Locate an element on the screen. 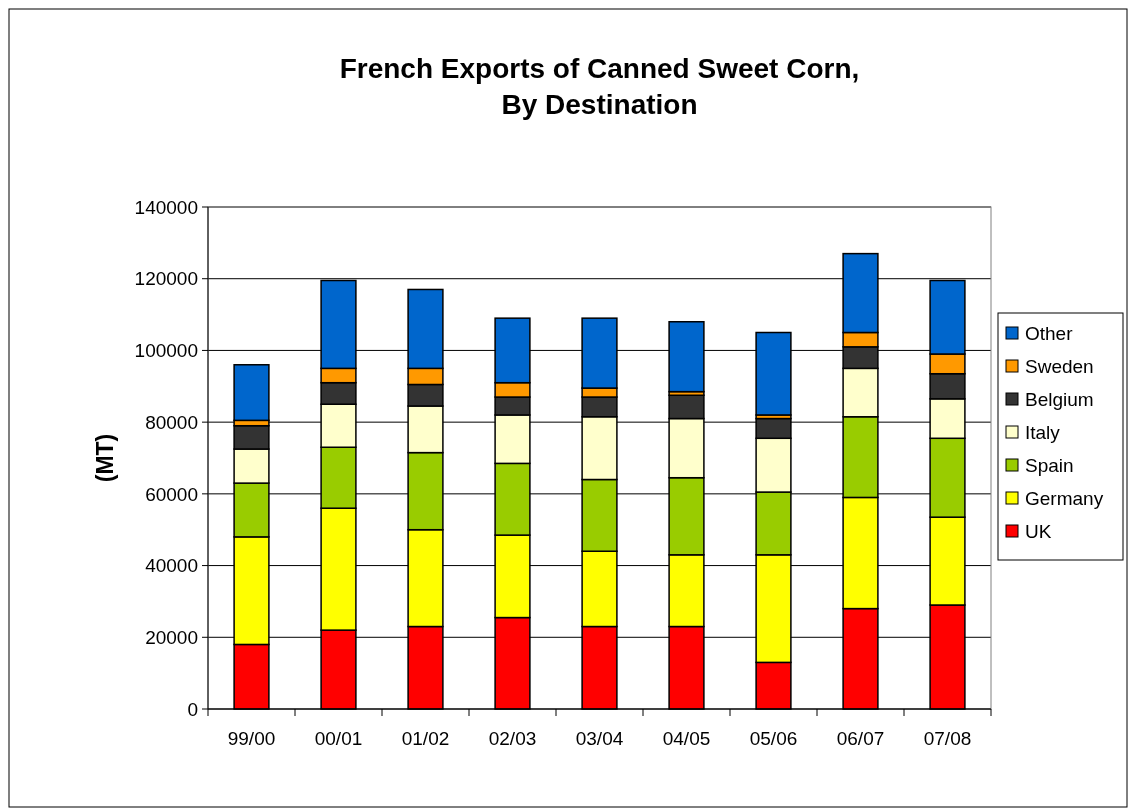 The height and width of the screenshot is (810, 1139). x-tick-label: 03/04 is located at coordinates (599, 738).